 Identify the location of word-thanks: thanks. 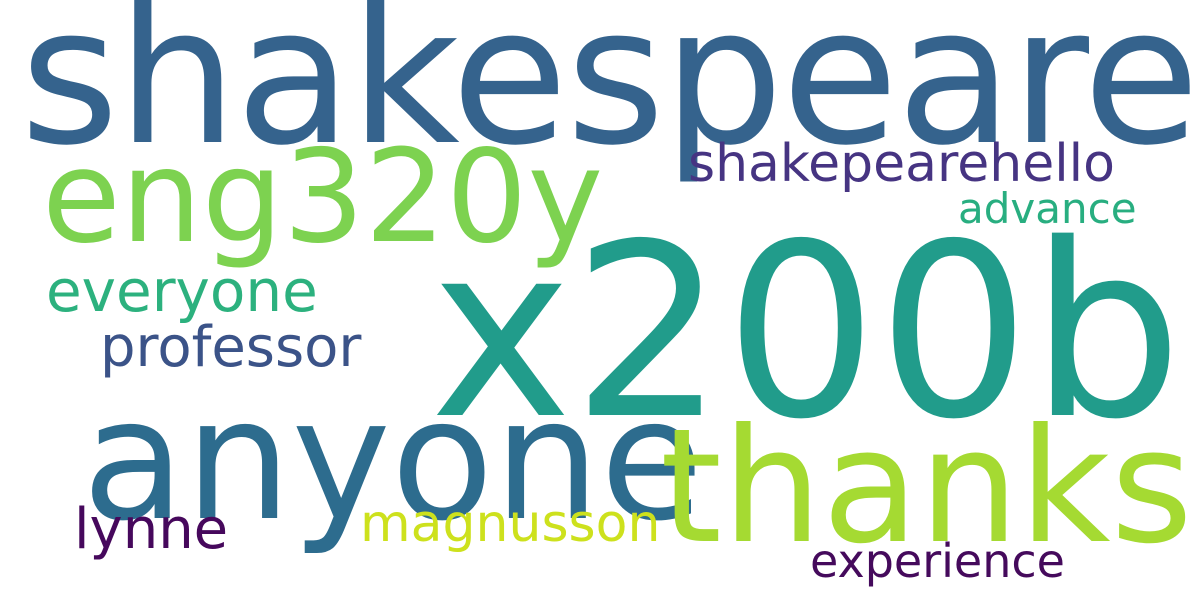
(926, 487).